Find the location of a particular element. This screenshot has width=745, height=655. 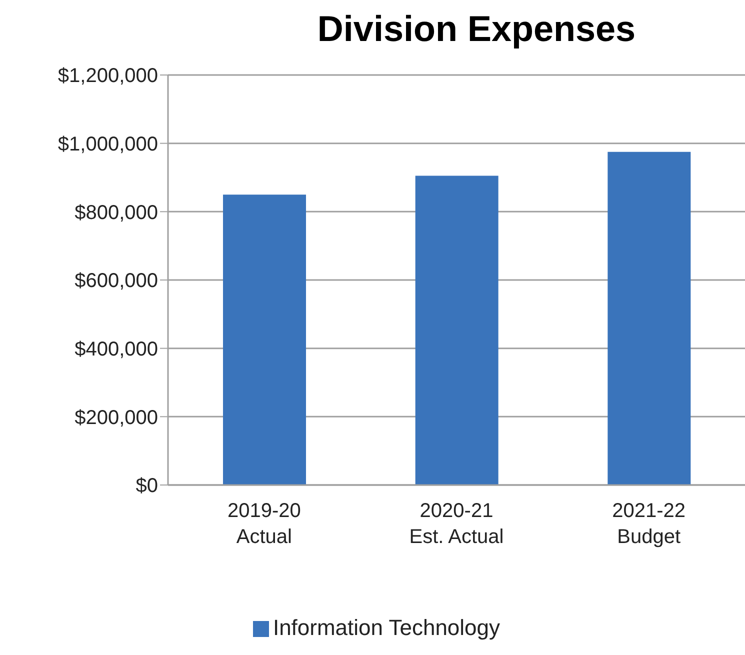

x-tick-label: 2021-22 Budget is located at coordinates (649, 524).